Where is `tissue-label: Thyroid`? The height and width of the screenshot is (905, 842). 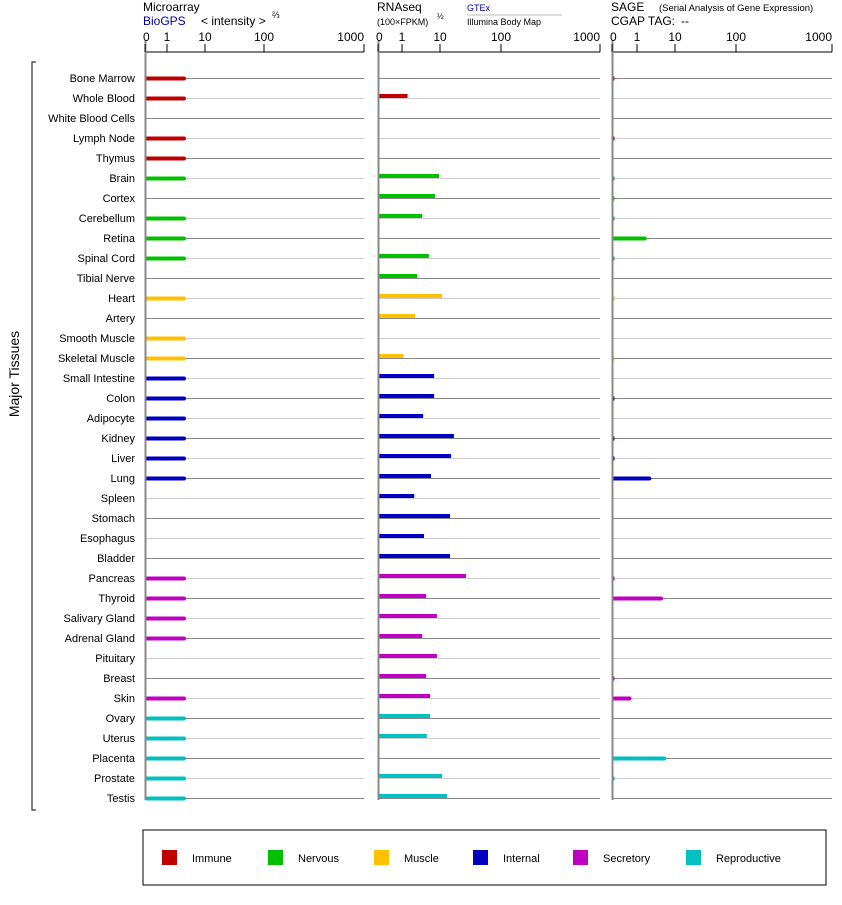
tissue-label: Thyroid is located at coordinates (116, 599).